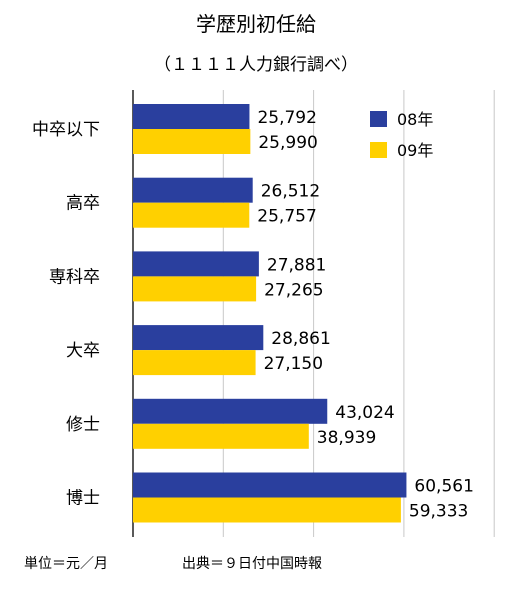 The width and height of the screenshot is (526, 589). What do you see at coordinates (415, 119) in the screenshot?
I see `legend-label-08: 08年` at bounding box center [415, 119].